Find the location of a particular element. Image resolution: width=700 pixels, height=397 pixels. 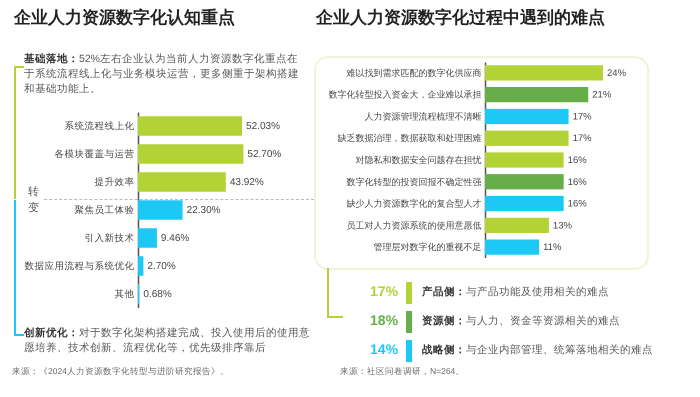

text: 基础落地：52%左右企业认为当前人力资源数字化重点在于系统流程线上化与业务模块运营，更多侧重于架构搭建和基础功能上。 is located at coordinates (162, 74).